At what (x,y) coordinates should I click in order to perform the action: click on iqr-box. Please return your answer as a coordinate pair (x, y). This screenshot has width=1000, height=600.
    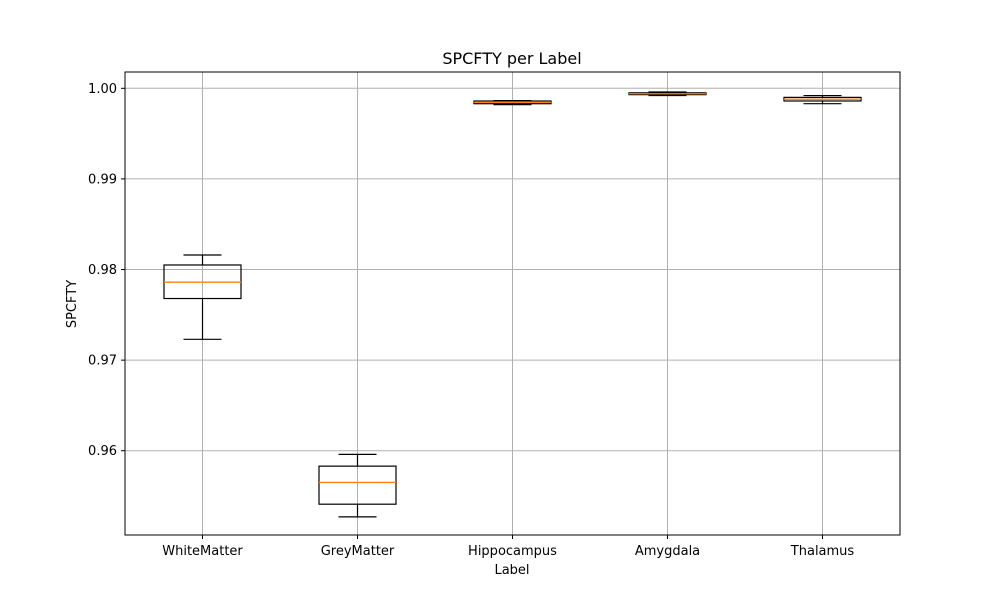
    Looking at the image, I should click on (357, 485).